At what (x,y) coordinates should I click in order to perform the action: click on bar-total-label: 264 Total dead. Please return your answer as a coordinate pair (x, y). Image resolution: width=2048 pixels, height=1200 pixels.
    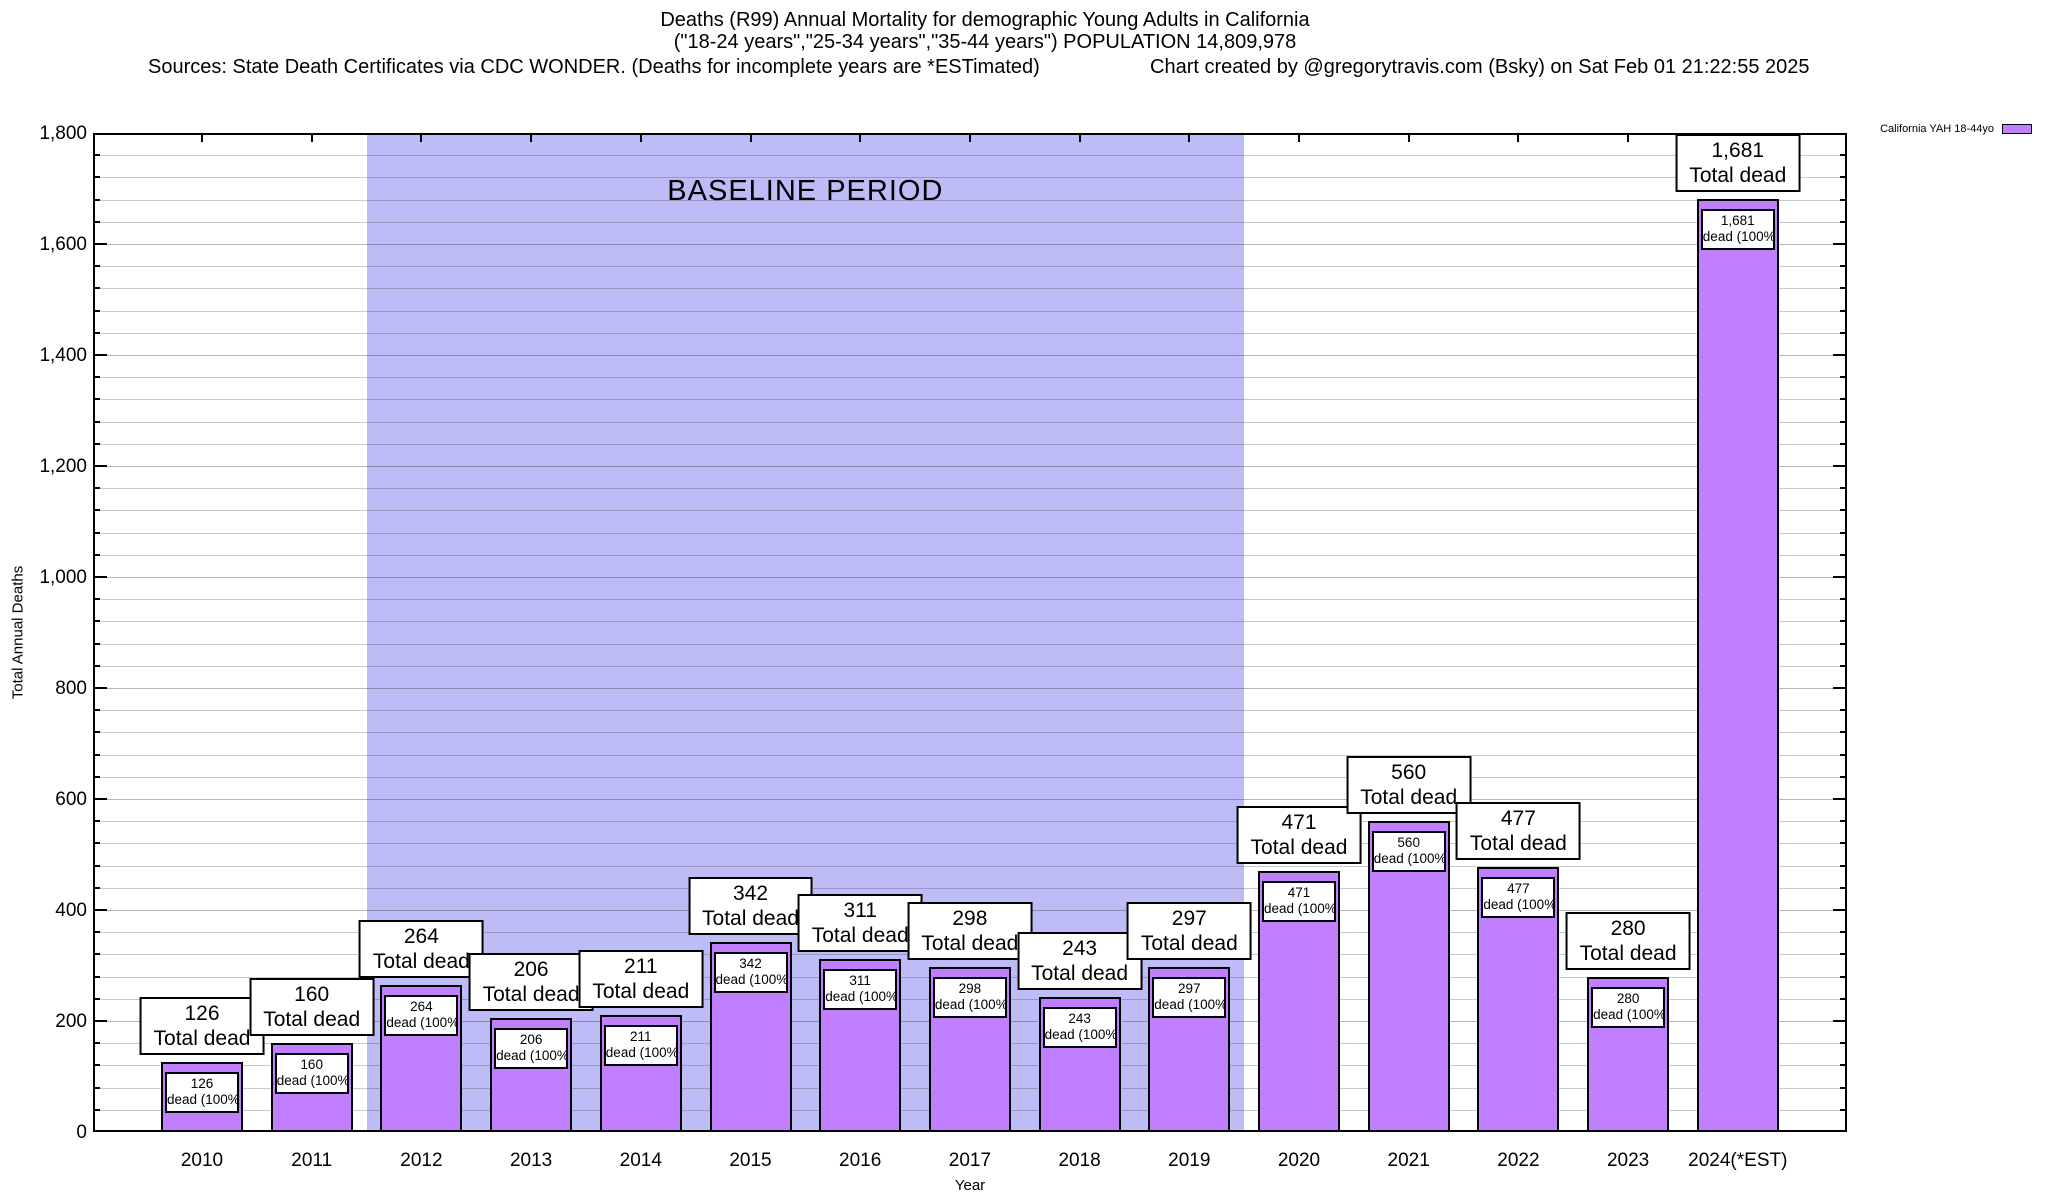
    Looking at the image, I should click on (421, 948).